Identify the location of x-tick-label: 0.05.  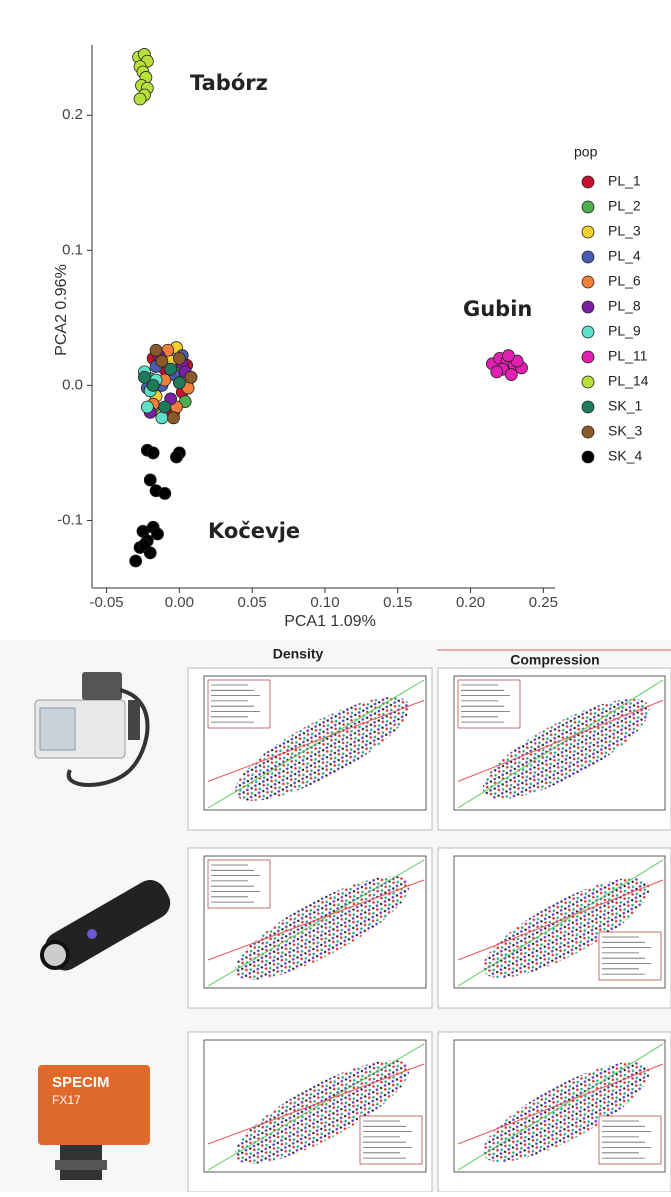
(252, 602).